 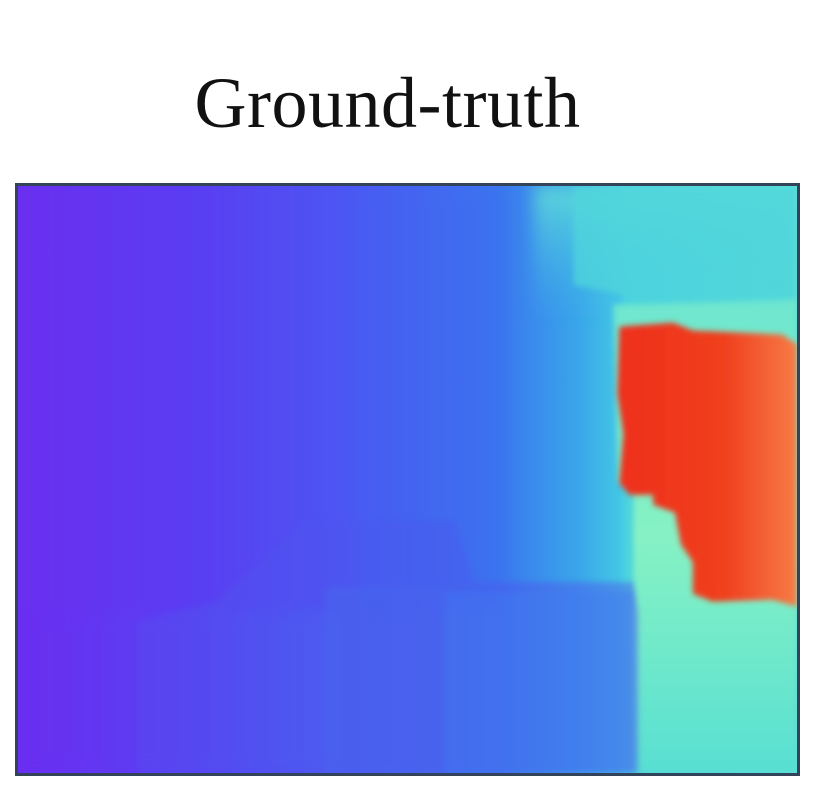 I want to click on near-object-red, so click(x=707, y=464).